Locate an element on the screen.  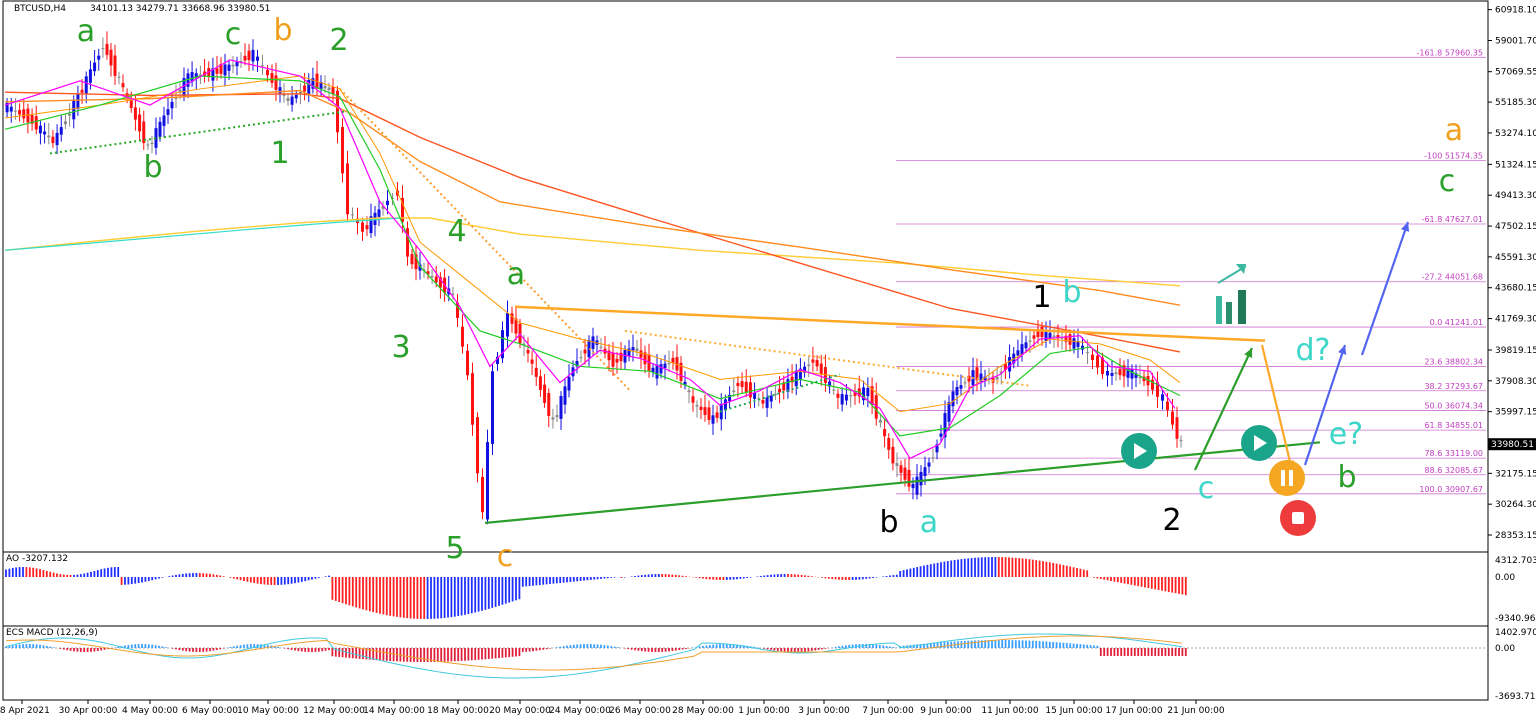
dotted-trendline-small is located at coordinates (780, 393).